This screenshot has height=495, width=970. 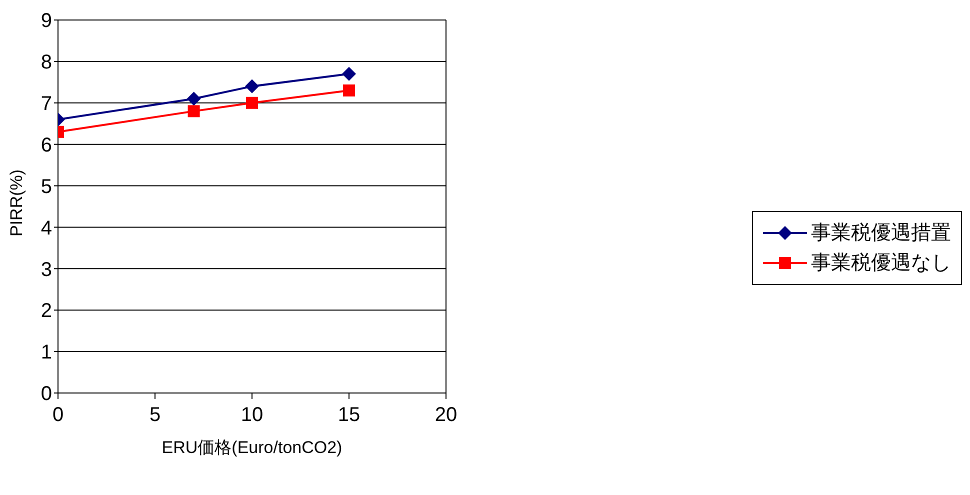 I want to click on legend-label: 事業税優遇なし, so click(x=881, y=263).